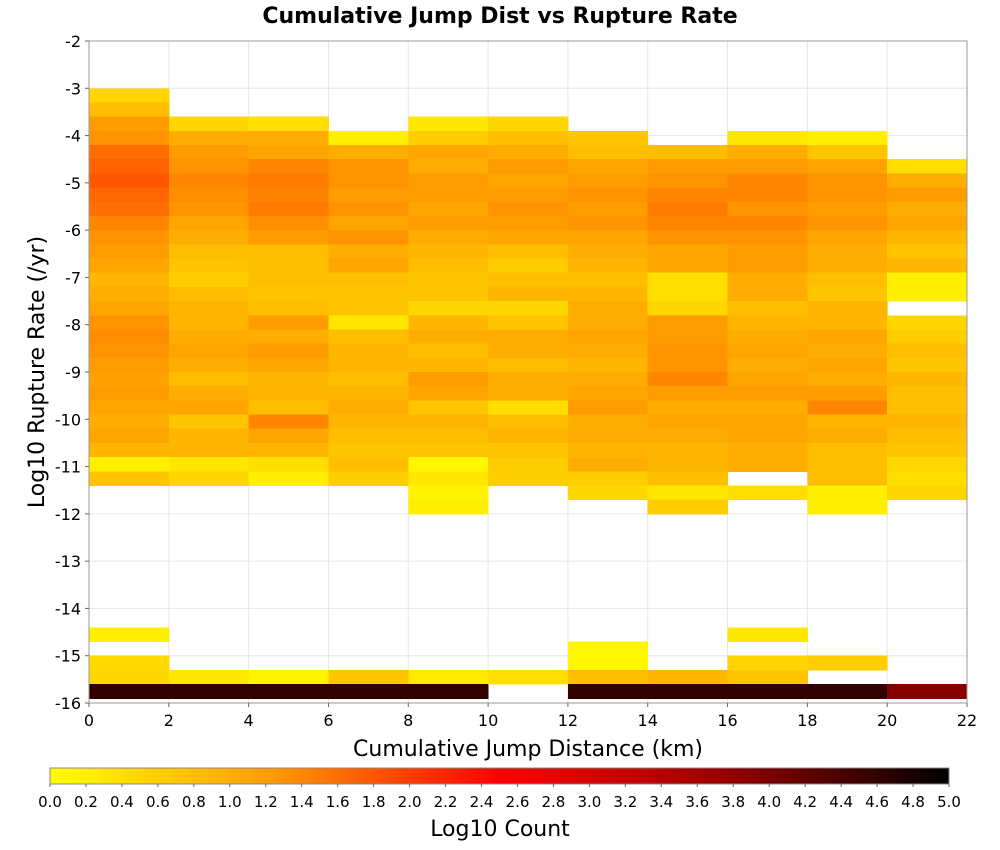 The height and width of the screenshot is (850, 1000). What do you see at coordinates (410, 802) in the screenshot?
I see `colorbar-tick-label: 2.0` at bounding box center [410, 802].